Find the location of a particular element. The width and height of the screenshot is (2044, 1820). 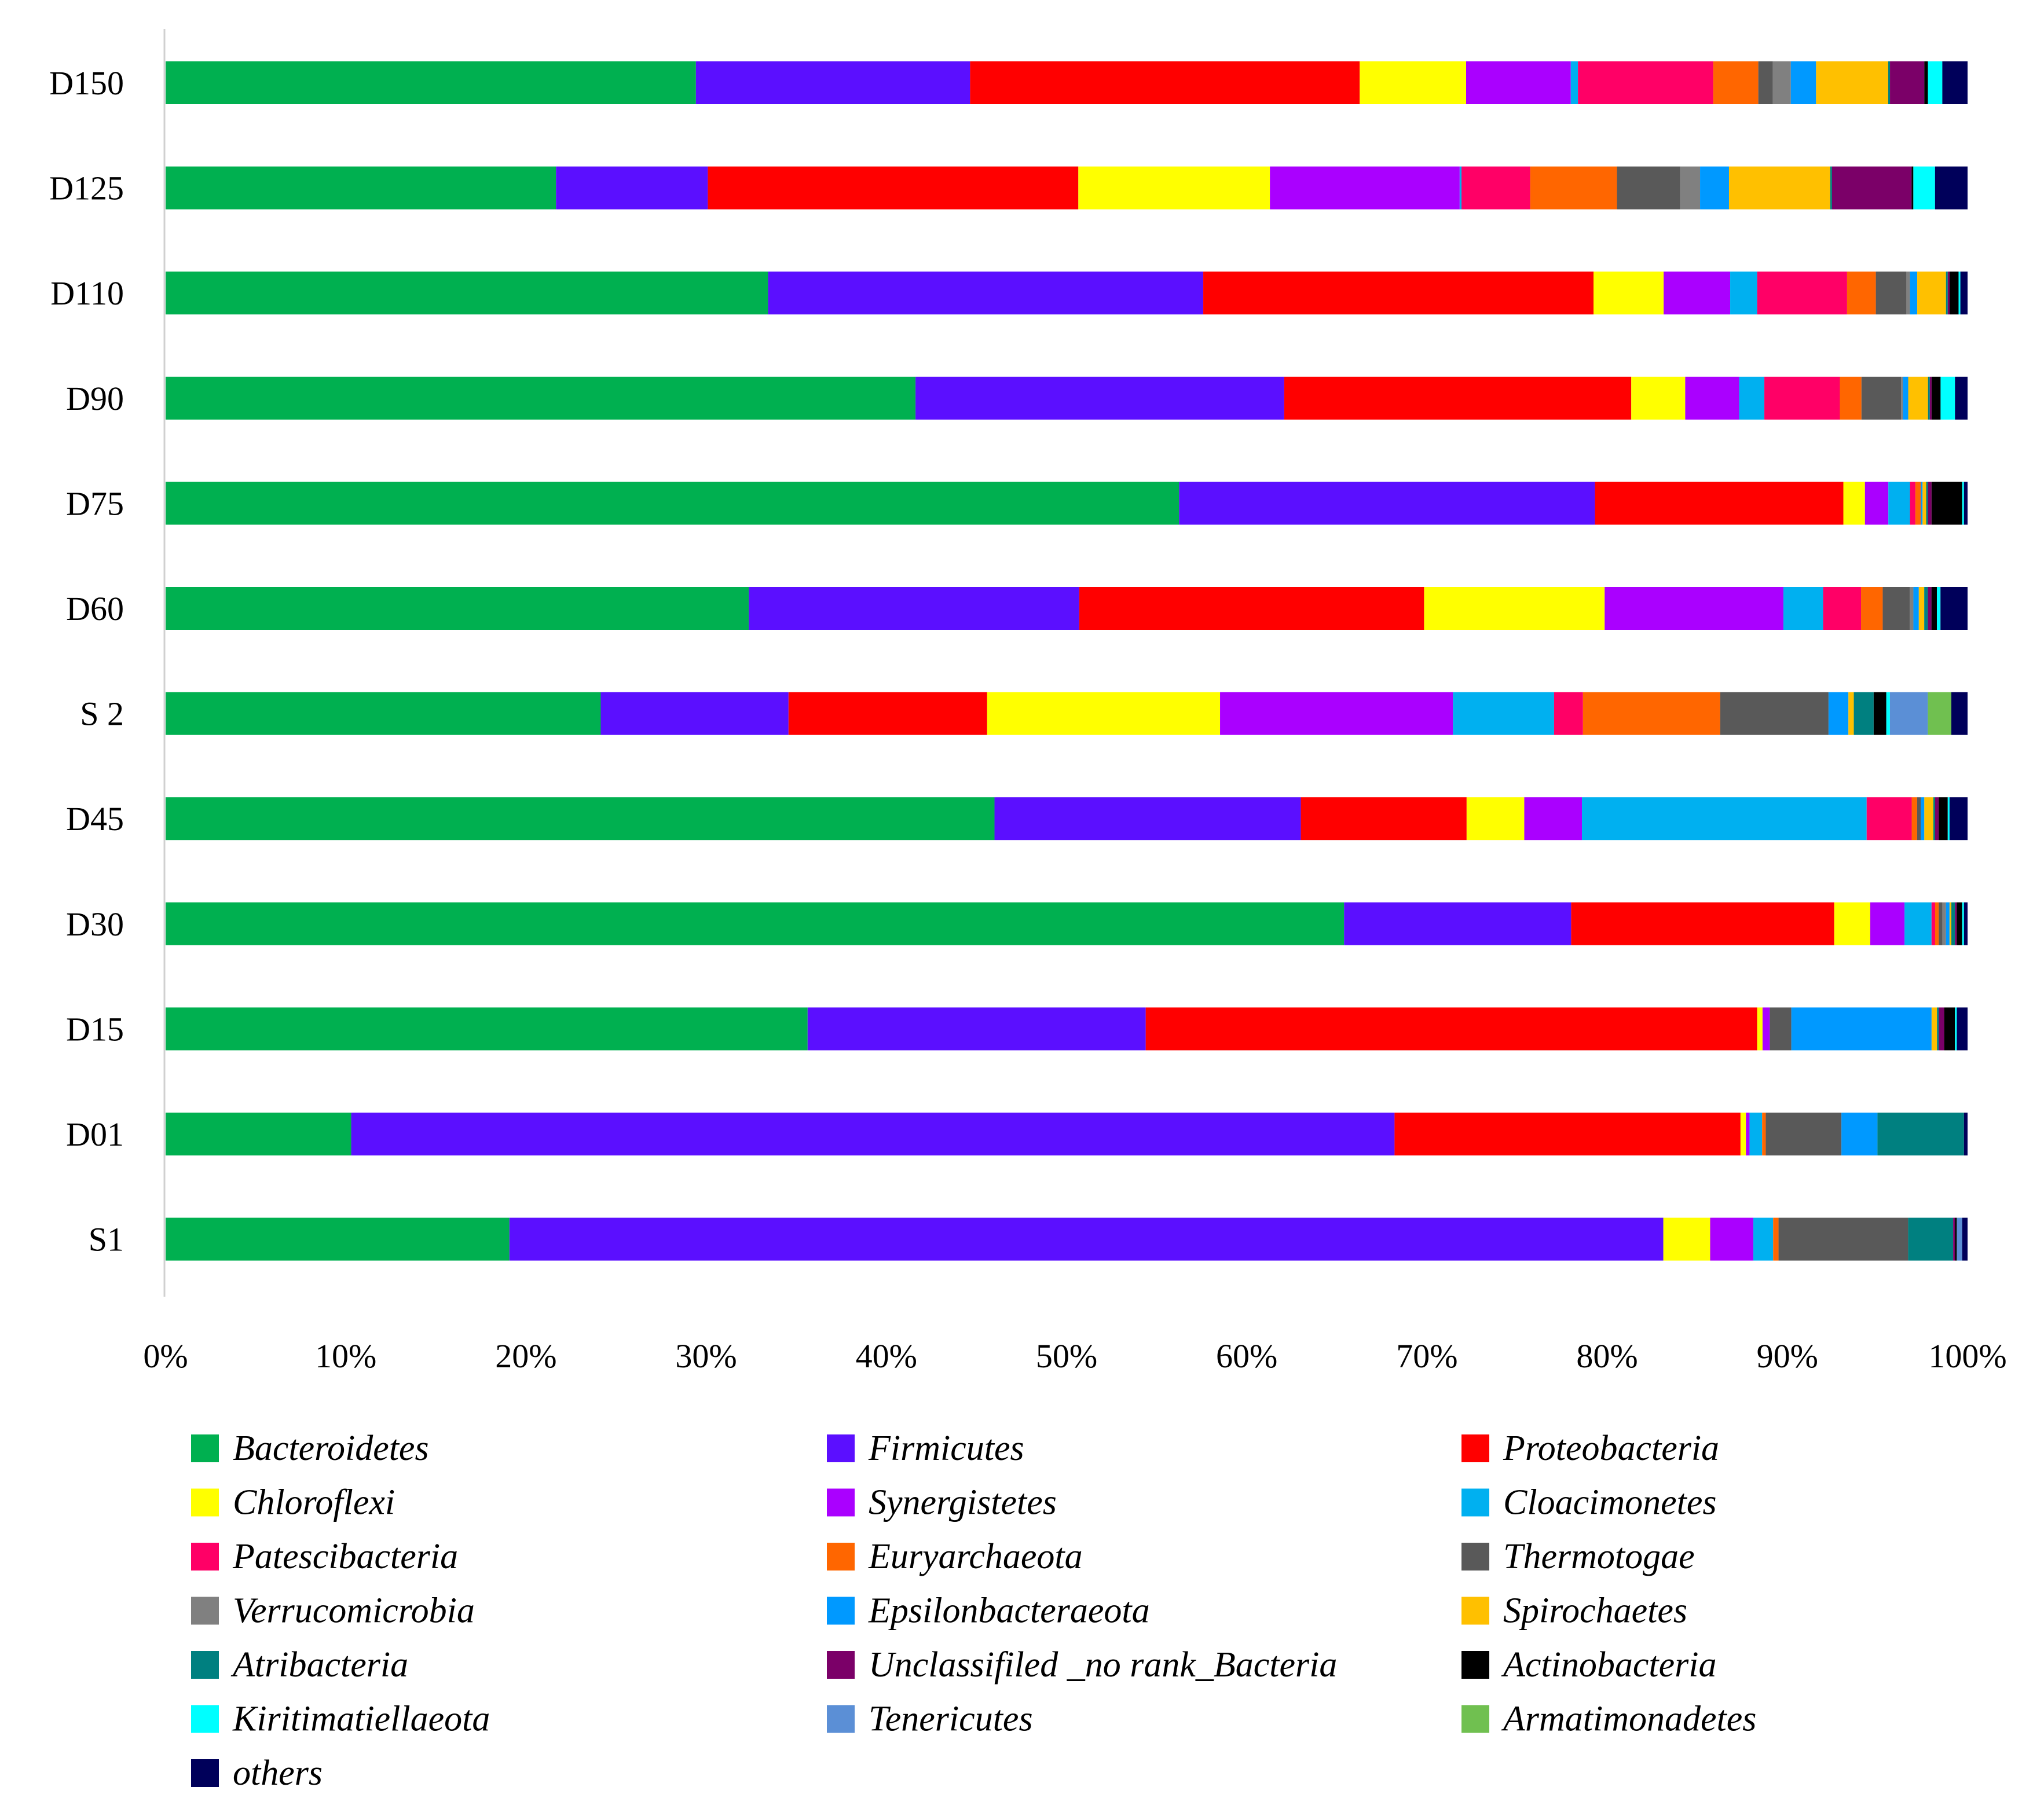

bar-segment-d01-thermotogae is located at coordinates (1803, 1134).